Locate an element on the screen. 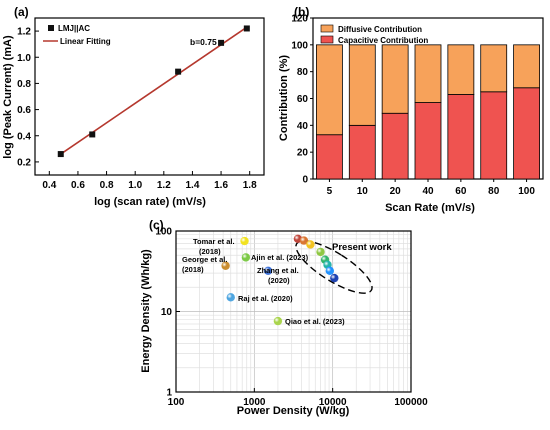 This screenshot has height=430, width=550. present-work-ellipse is located at coordinates (334, 267).